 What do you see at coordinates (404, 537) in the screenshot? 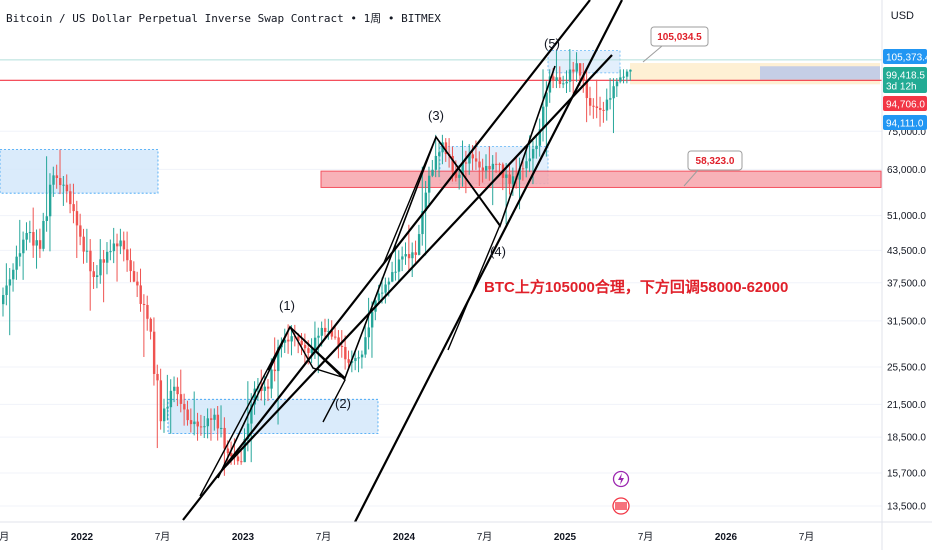
I see `x-tick-label: 2024` at bounding box center [404, 537].